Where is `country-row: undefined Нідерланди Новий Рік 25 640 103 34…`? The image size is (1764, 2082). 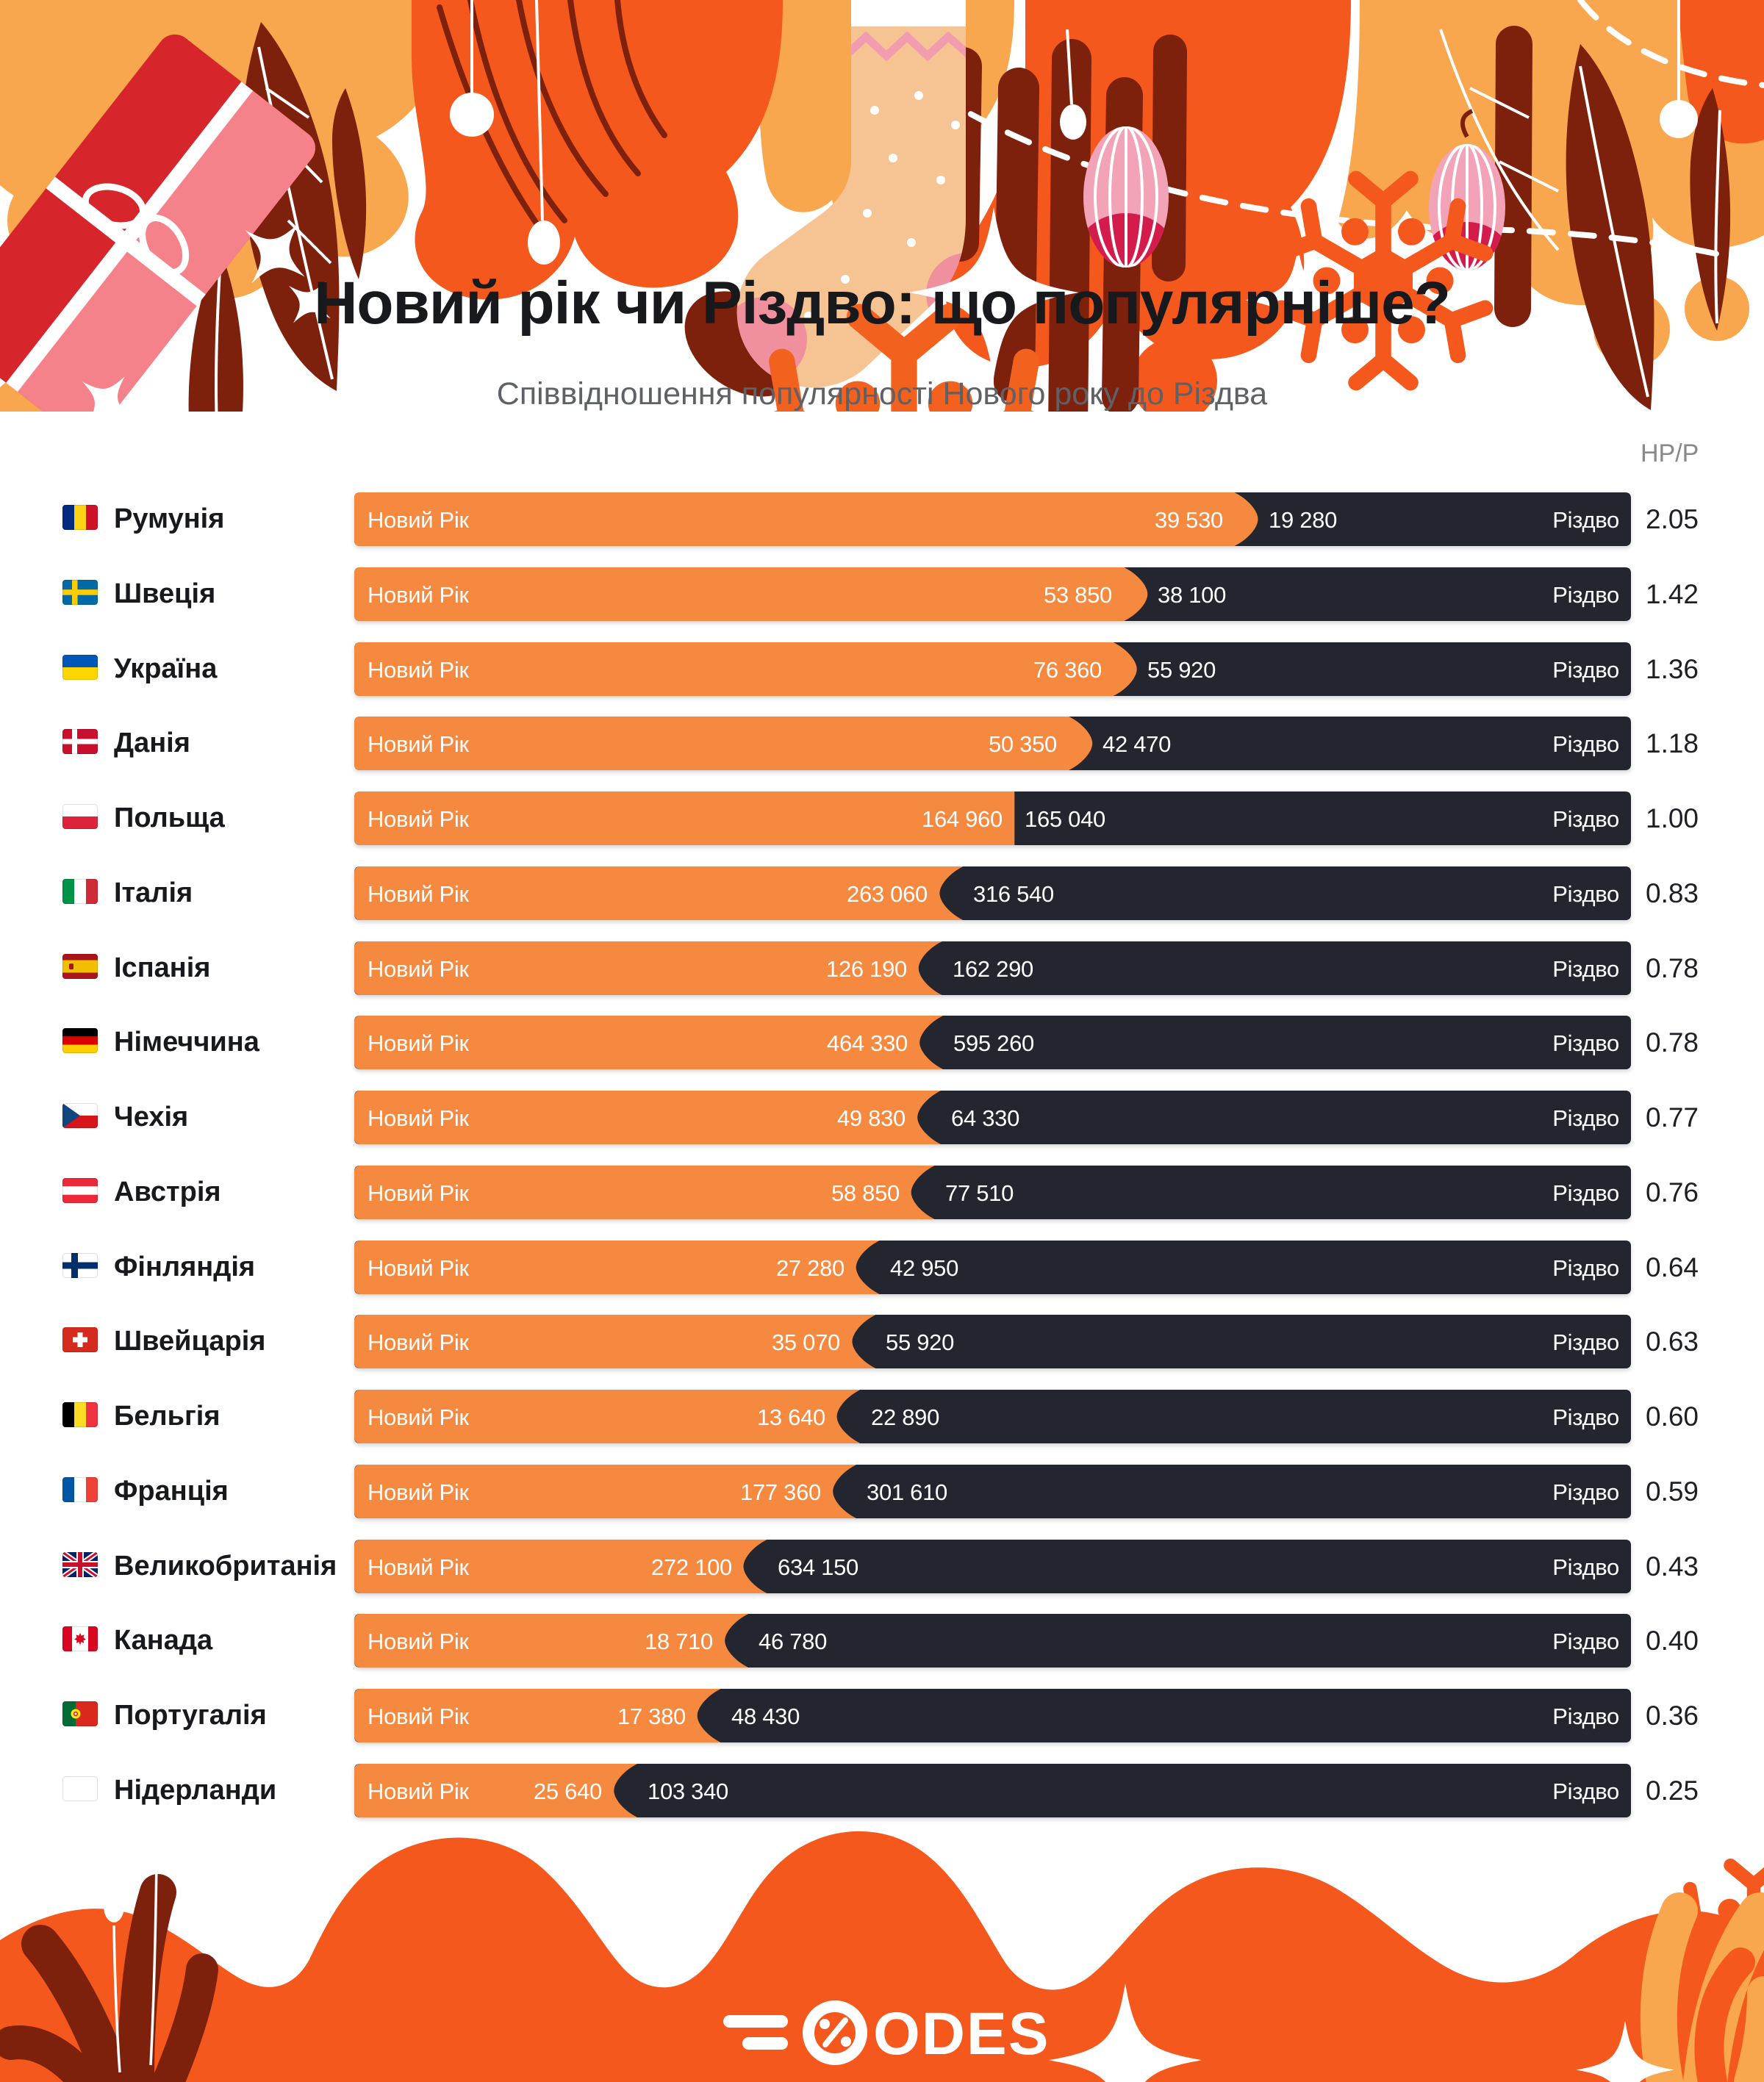 country-row: undefined Нідерланди Новий Рік 25 640 103 34… is located at coordinates (882, 1791).